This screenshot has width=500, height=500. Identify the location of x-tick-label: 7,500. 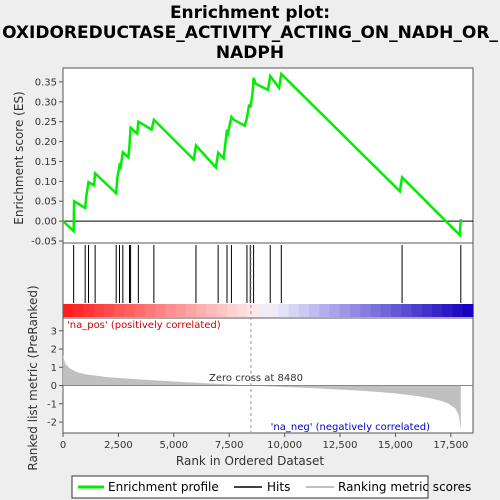
(229, 445).